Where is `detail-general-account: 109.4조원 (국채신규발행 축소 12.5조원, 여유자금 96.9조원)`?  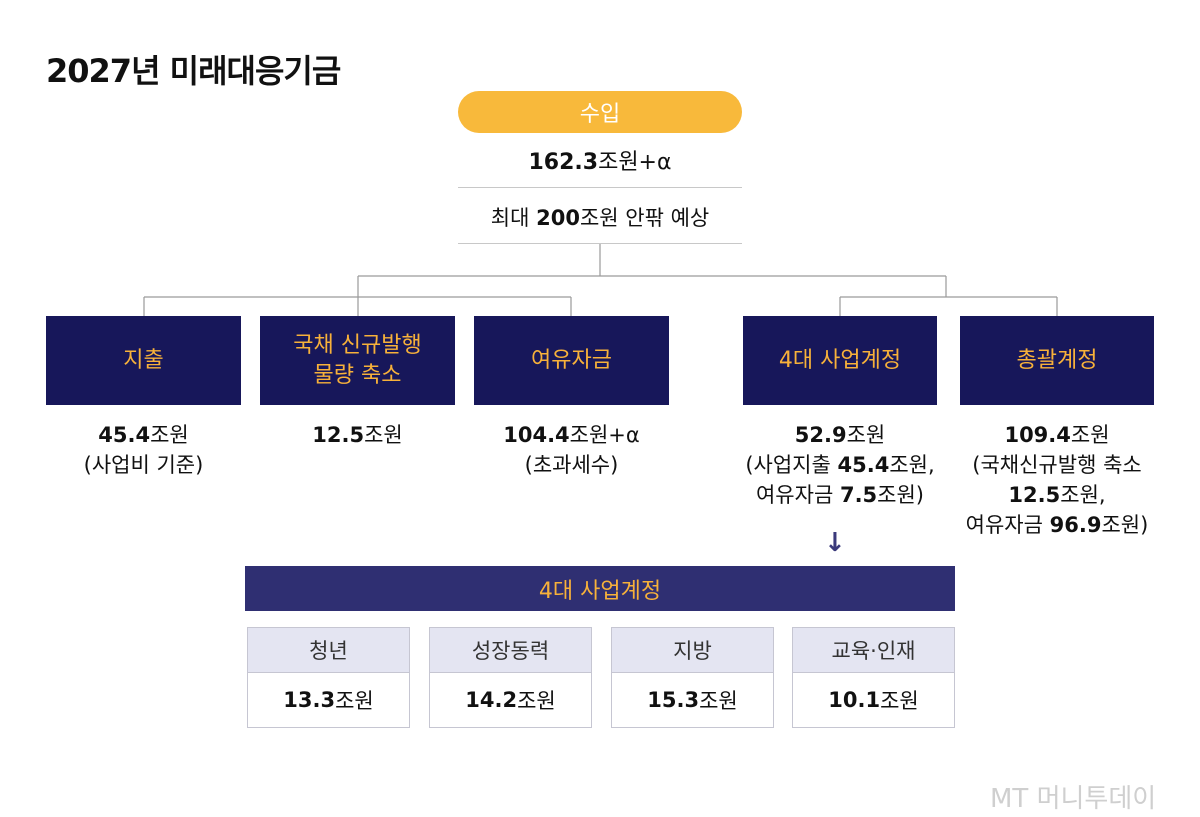
detail-general-account: 109.4조원 (국채신규발행 축소 12.5조원, 여유자금 96.9조원) is located at coordinates (1057, 480).